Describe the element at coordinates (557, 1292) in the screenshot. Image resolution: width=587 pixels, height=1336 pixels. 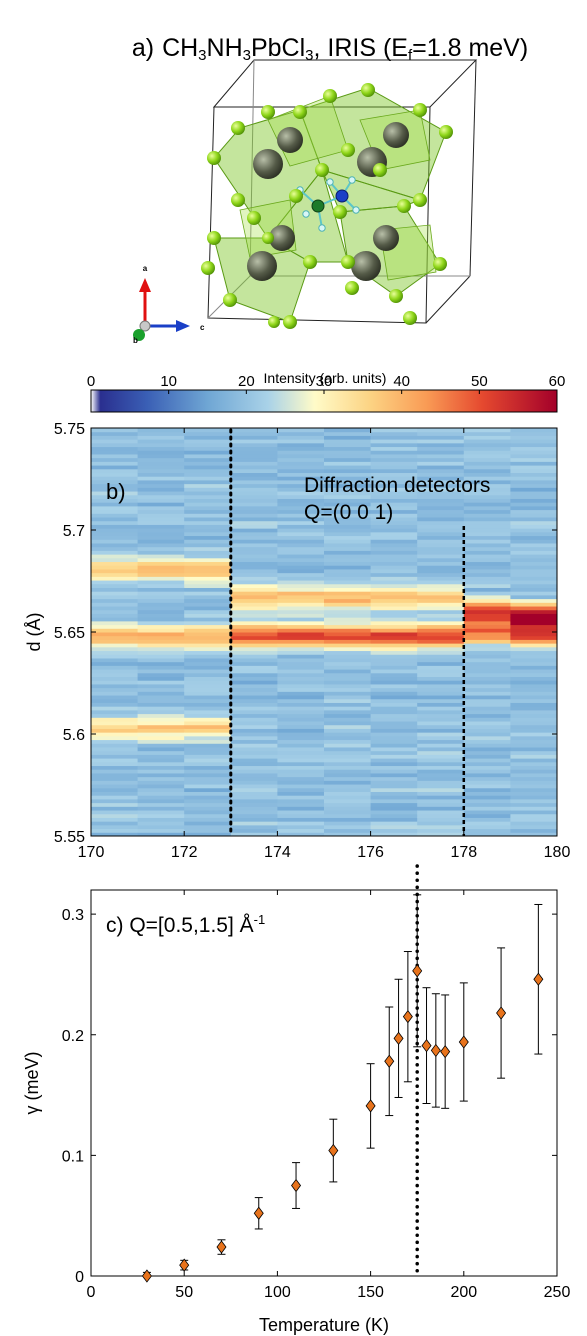
I see `c-xtick-label: 250` at that location.